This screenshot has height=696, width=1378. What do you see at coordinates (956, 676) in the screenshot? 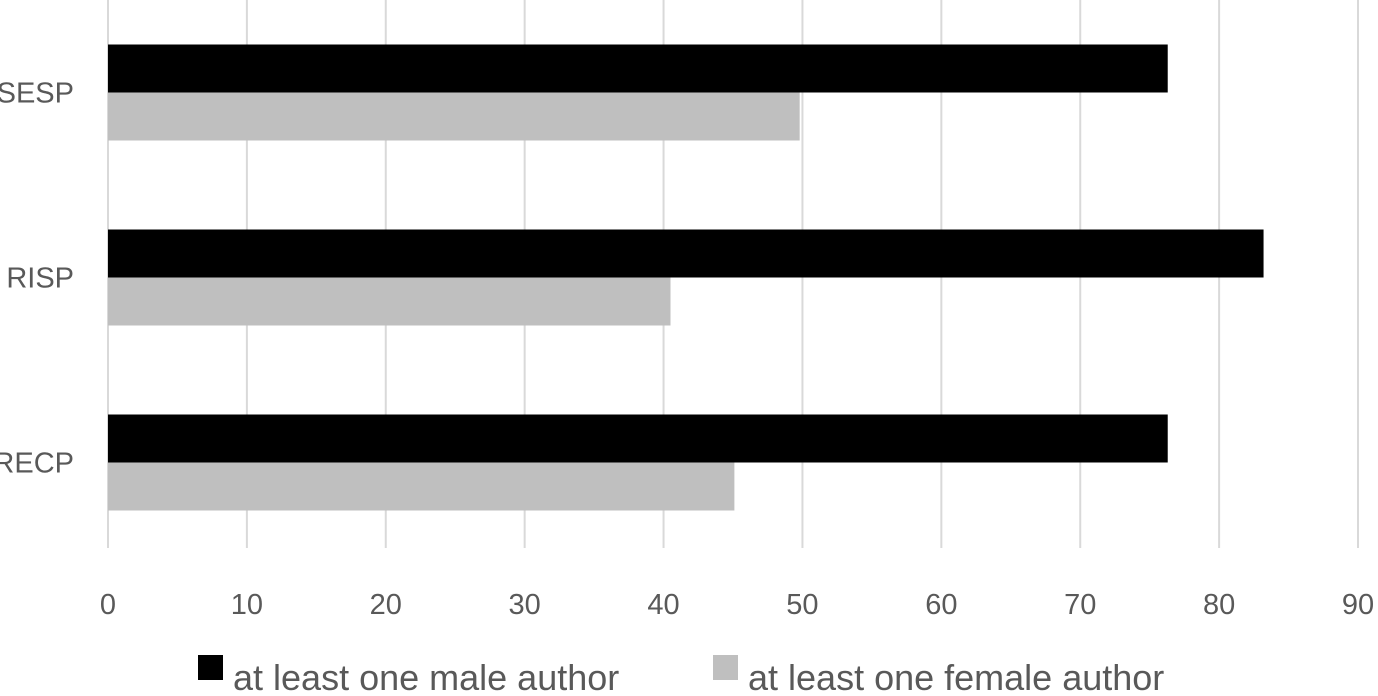
I see `legend-label-1: at least one female author` at bounding box center [956, 676].